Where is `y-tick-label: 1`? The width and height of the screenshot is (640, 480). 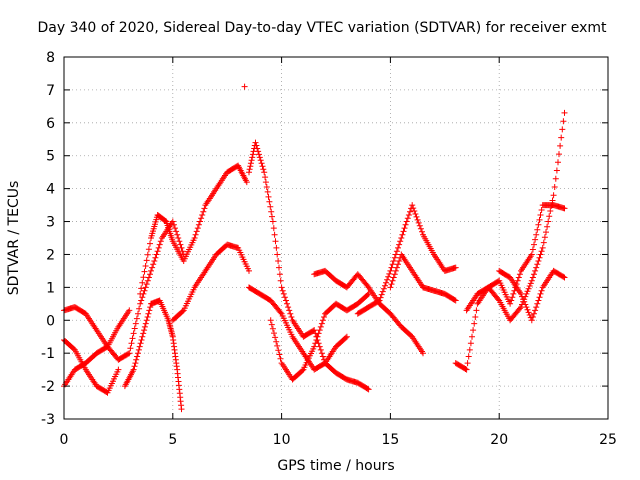 y-tick-label: 1 is located at coordinates (50, 288).